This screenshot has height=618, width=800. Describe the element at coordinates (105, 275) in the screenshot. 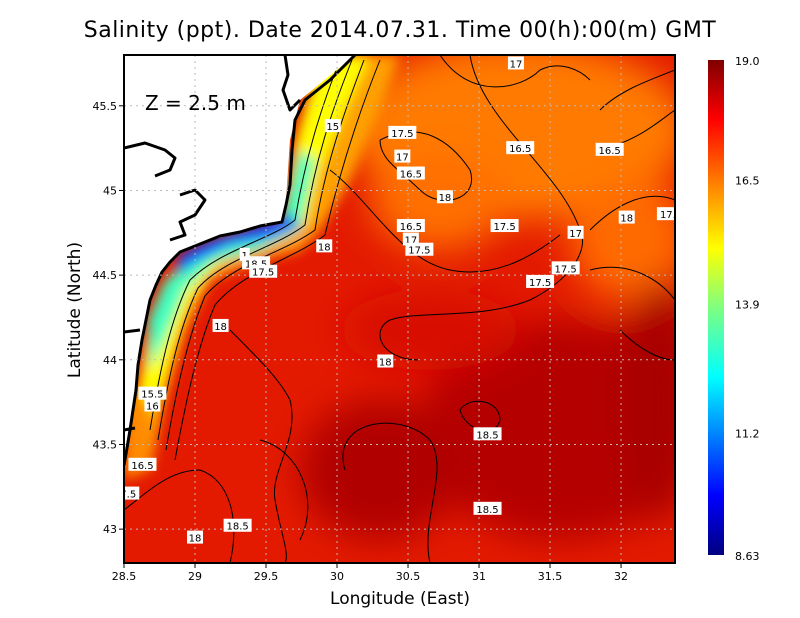

I see `y-tick-label: 44.5` at that location.